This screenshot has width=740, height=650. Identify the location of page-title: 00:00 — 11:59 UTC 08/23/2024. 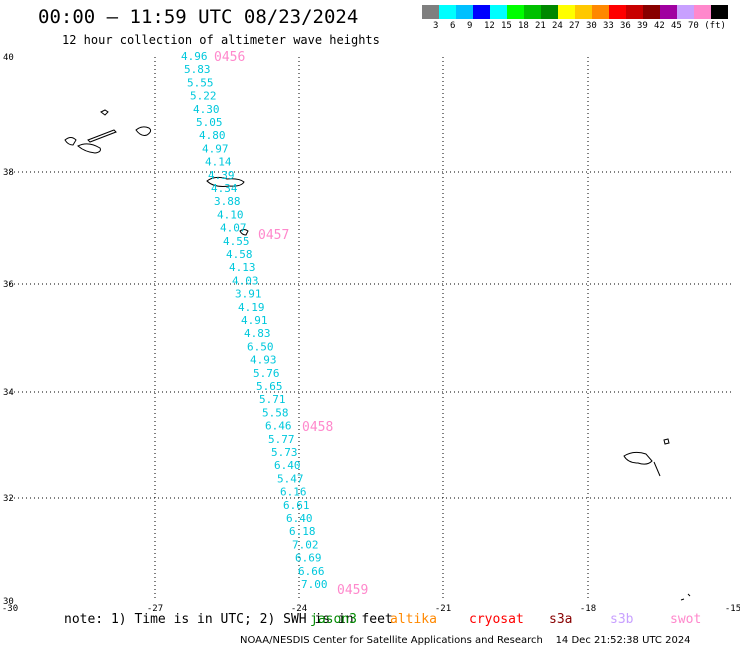
(198, 17).